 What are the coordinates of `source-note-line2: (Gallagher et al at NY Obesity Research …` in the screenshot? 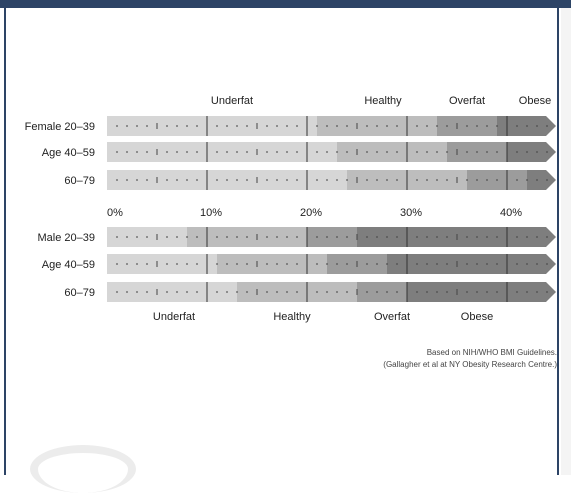 It's located at (470, 364).